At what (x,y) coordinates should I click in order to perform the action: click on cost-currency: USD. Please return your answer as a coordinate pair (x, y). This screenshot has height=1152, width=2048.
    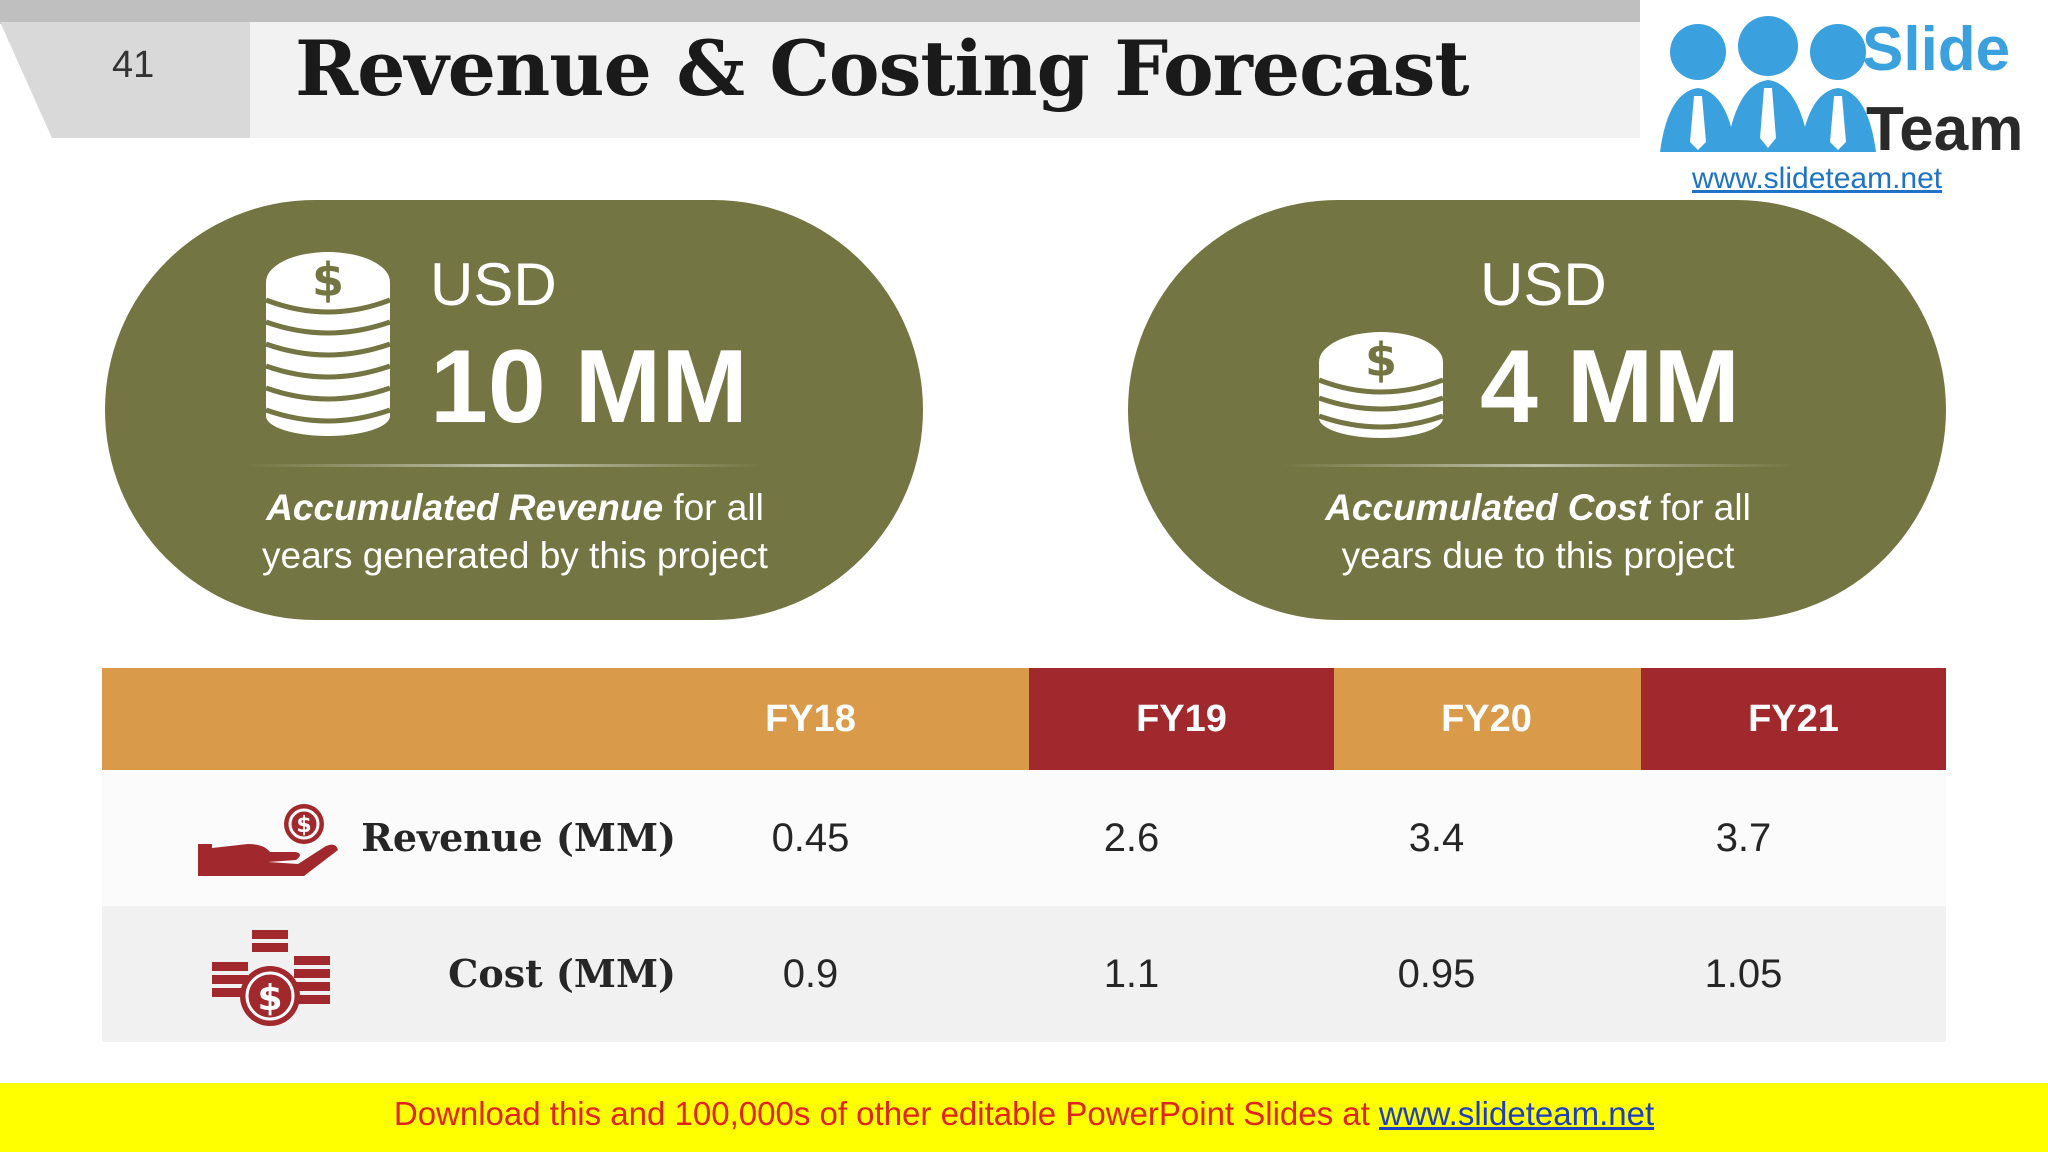
    Looking at the image, I should click on (1543, 284).